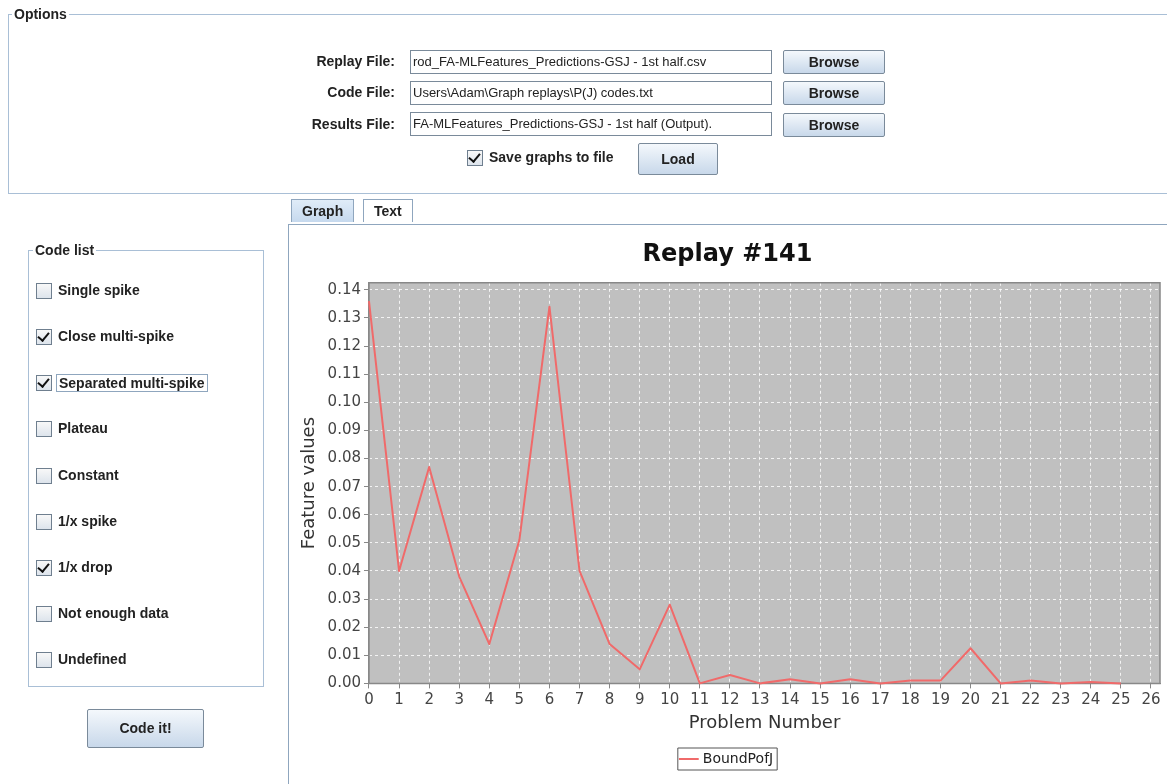 This screenshot has width=1167, height=784. What do you see at coordinates (579, 699) in the screenshot?
I see `x-tick-label: 7` at bounding box center [579, 699].